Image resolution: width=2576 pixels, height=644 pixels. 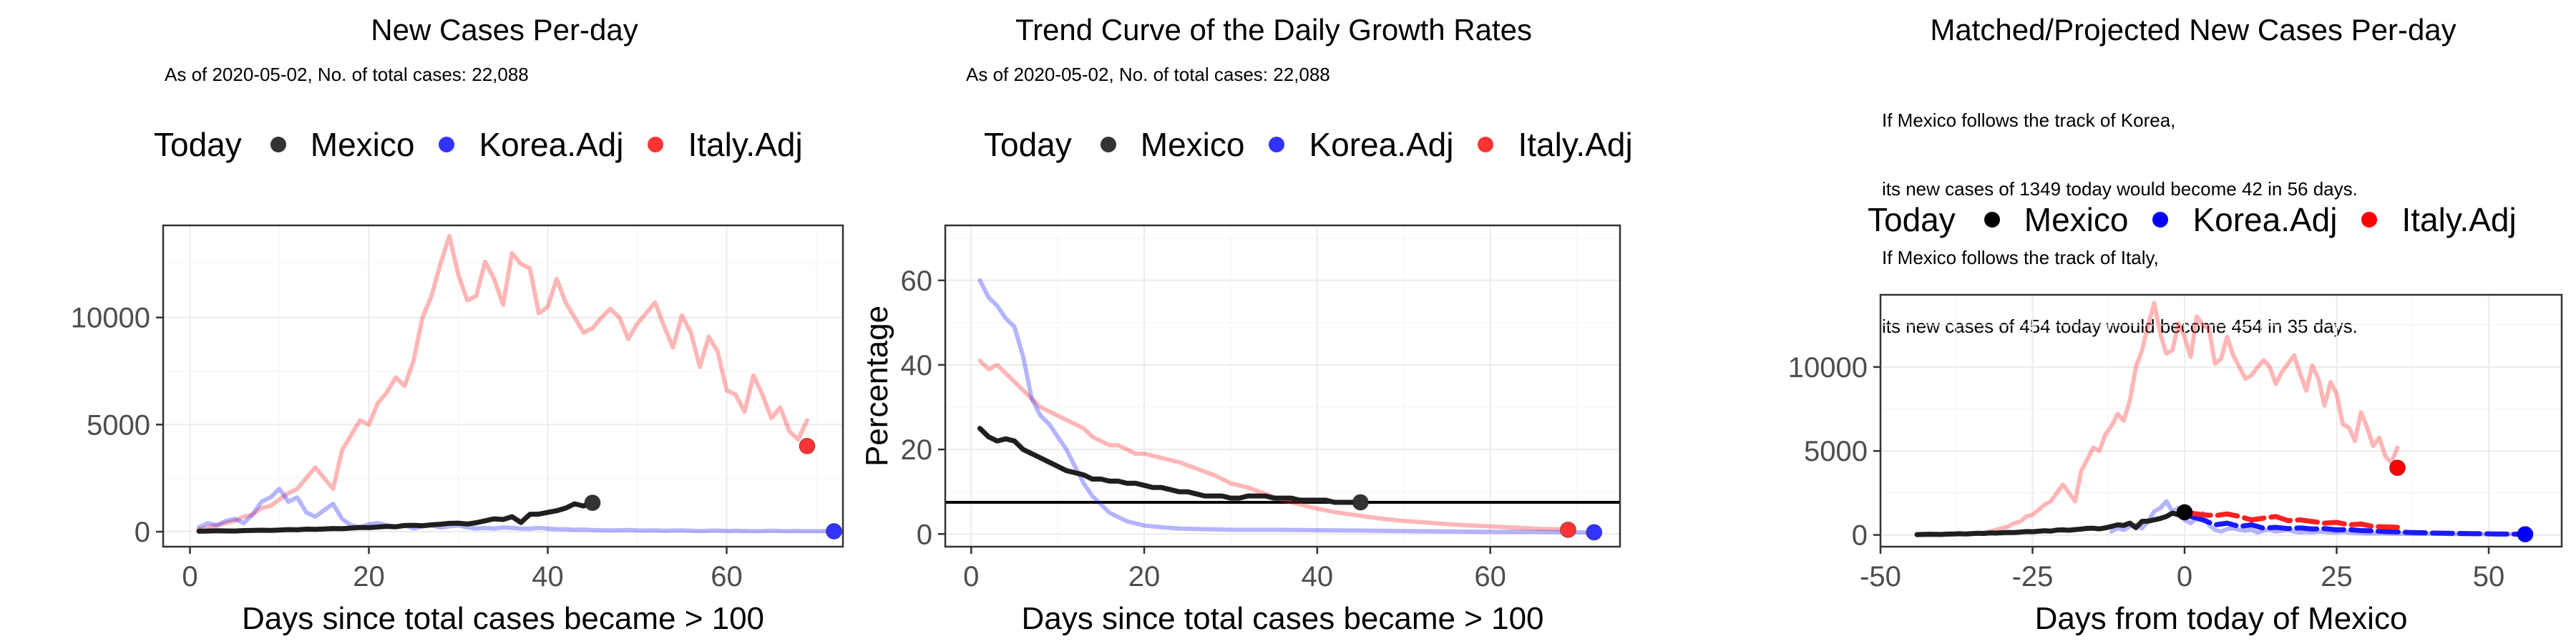 What do you see at coordinates (2221, 618) in the screenshot?
I see `x-axis-label: Days from today of Mexico` at bounding box center [2221, 618].